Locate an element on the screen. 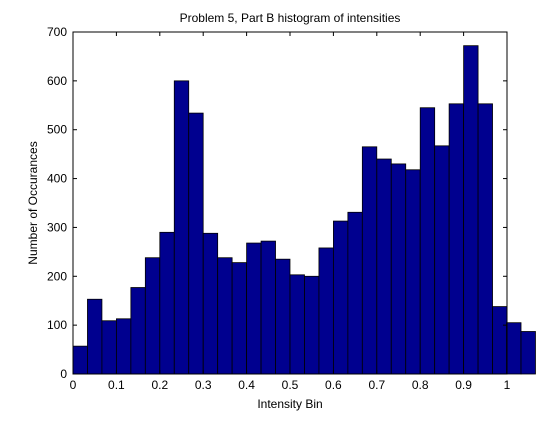 The width and height of the screenshot is (560, 425). y-tick-label: 500 is located at coordinates (57, 130).